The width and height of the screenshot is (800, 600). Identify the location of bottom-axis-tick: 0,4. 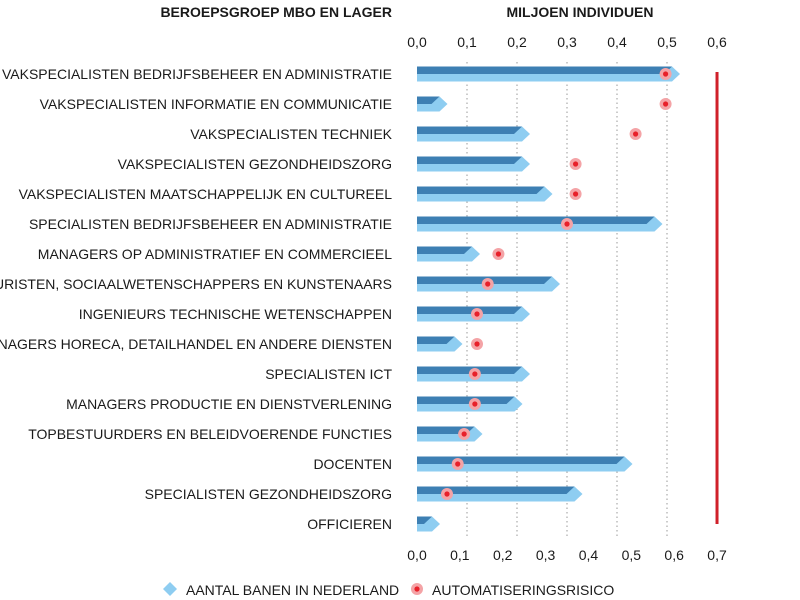
(589, 555).